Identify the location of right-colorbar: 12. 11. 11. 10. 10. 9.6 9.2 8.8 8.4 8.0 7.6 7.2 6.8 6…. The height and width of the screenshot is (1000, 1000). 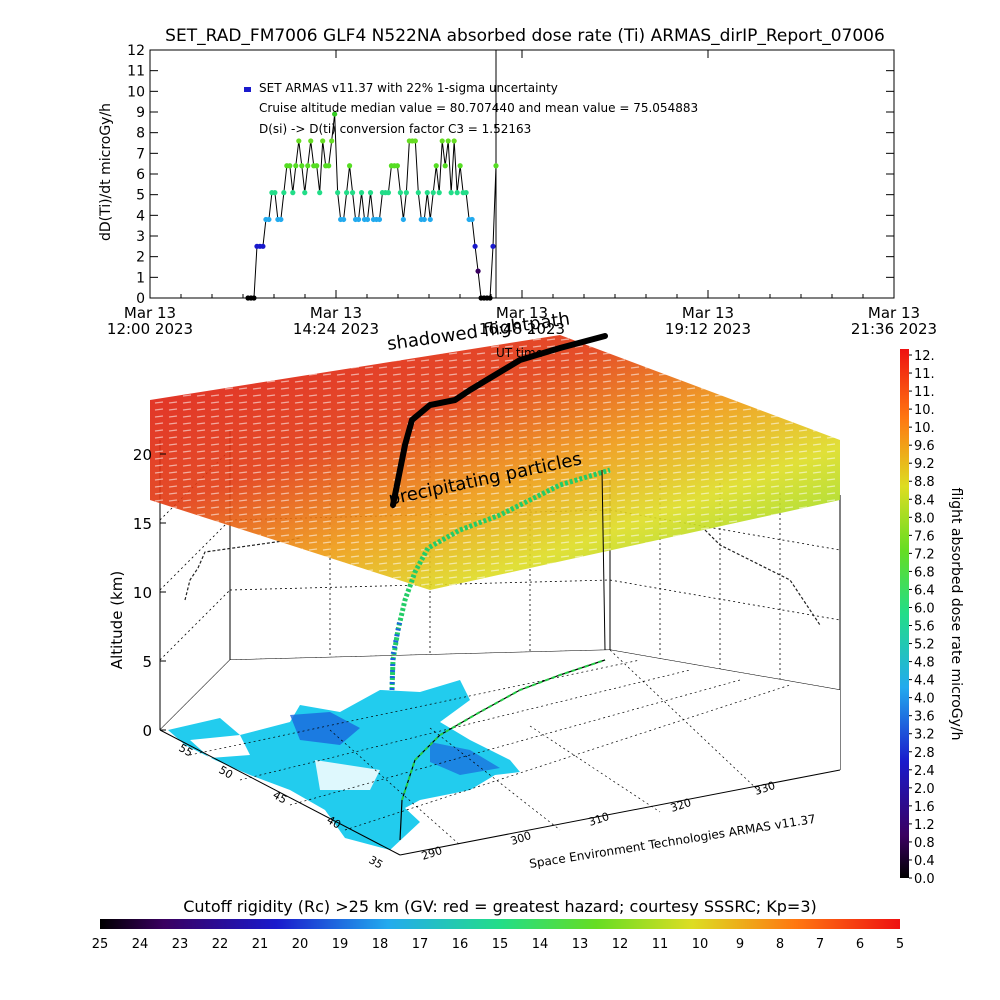
(932, 618).